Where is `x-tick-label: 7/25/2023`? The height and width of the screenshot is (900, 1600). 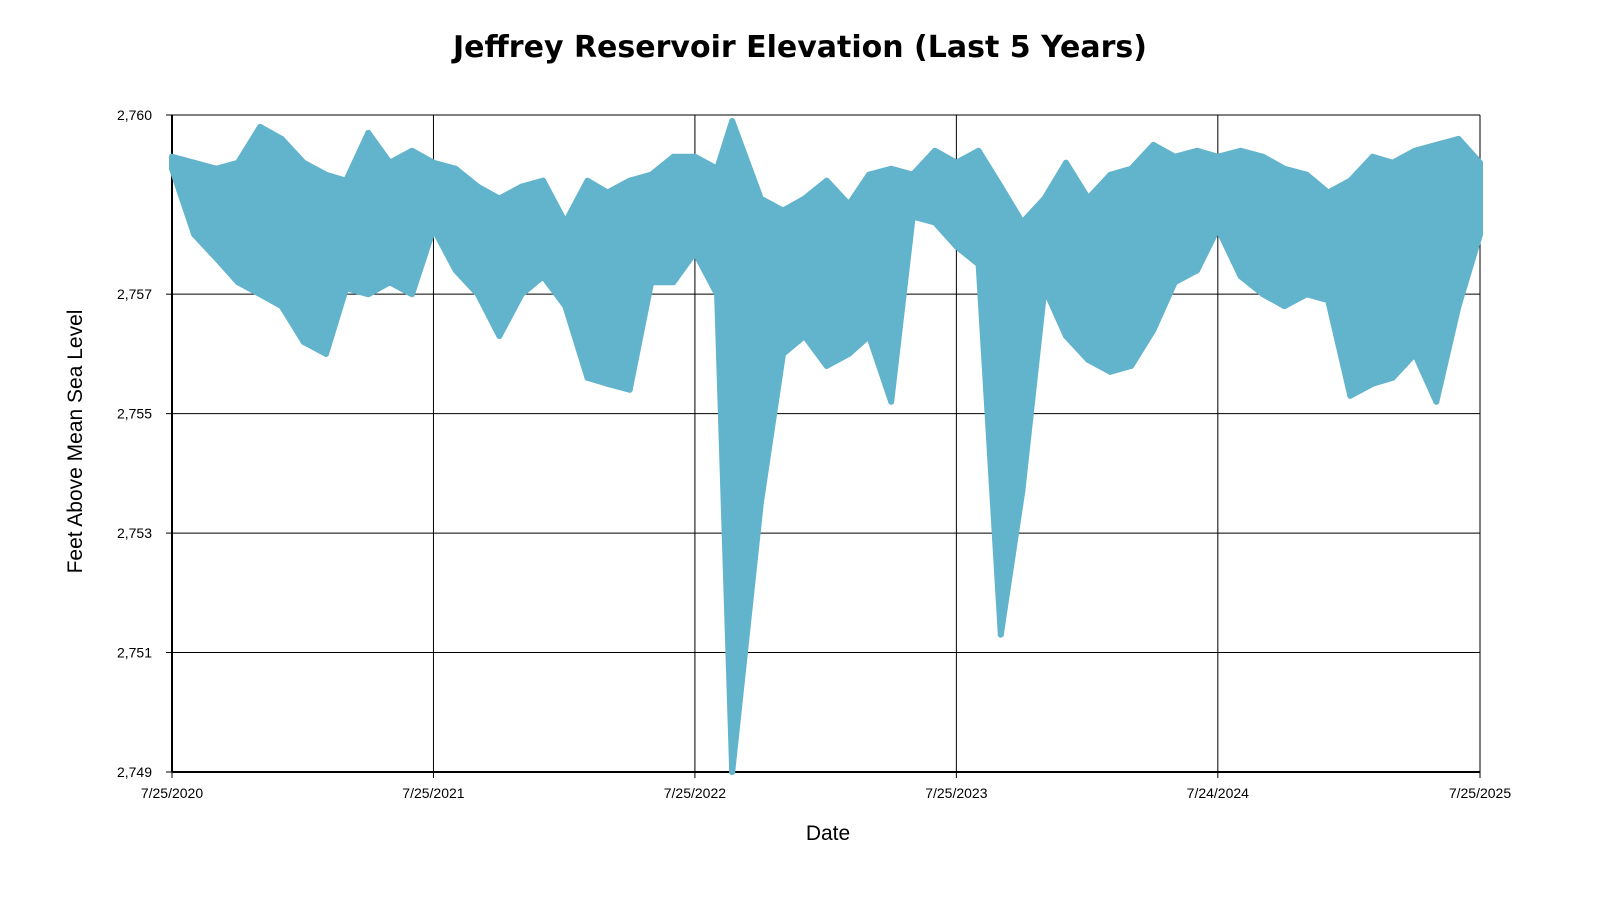
x-tick-label: 7/25/2023 is located at coordinates (956, 793).